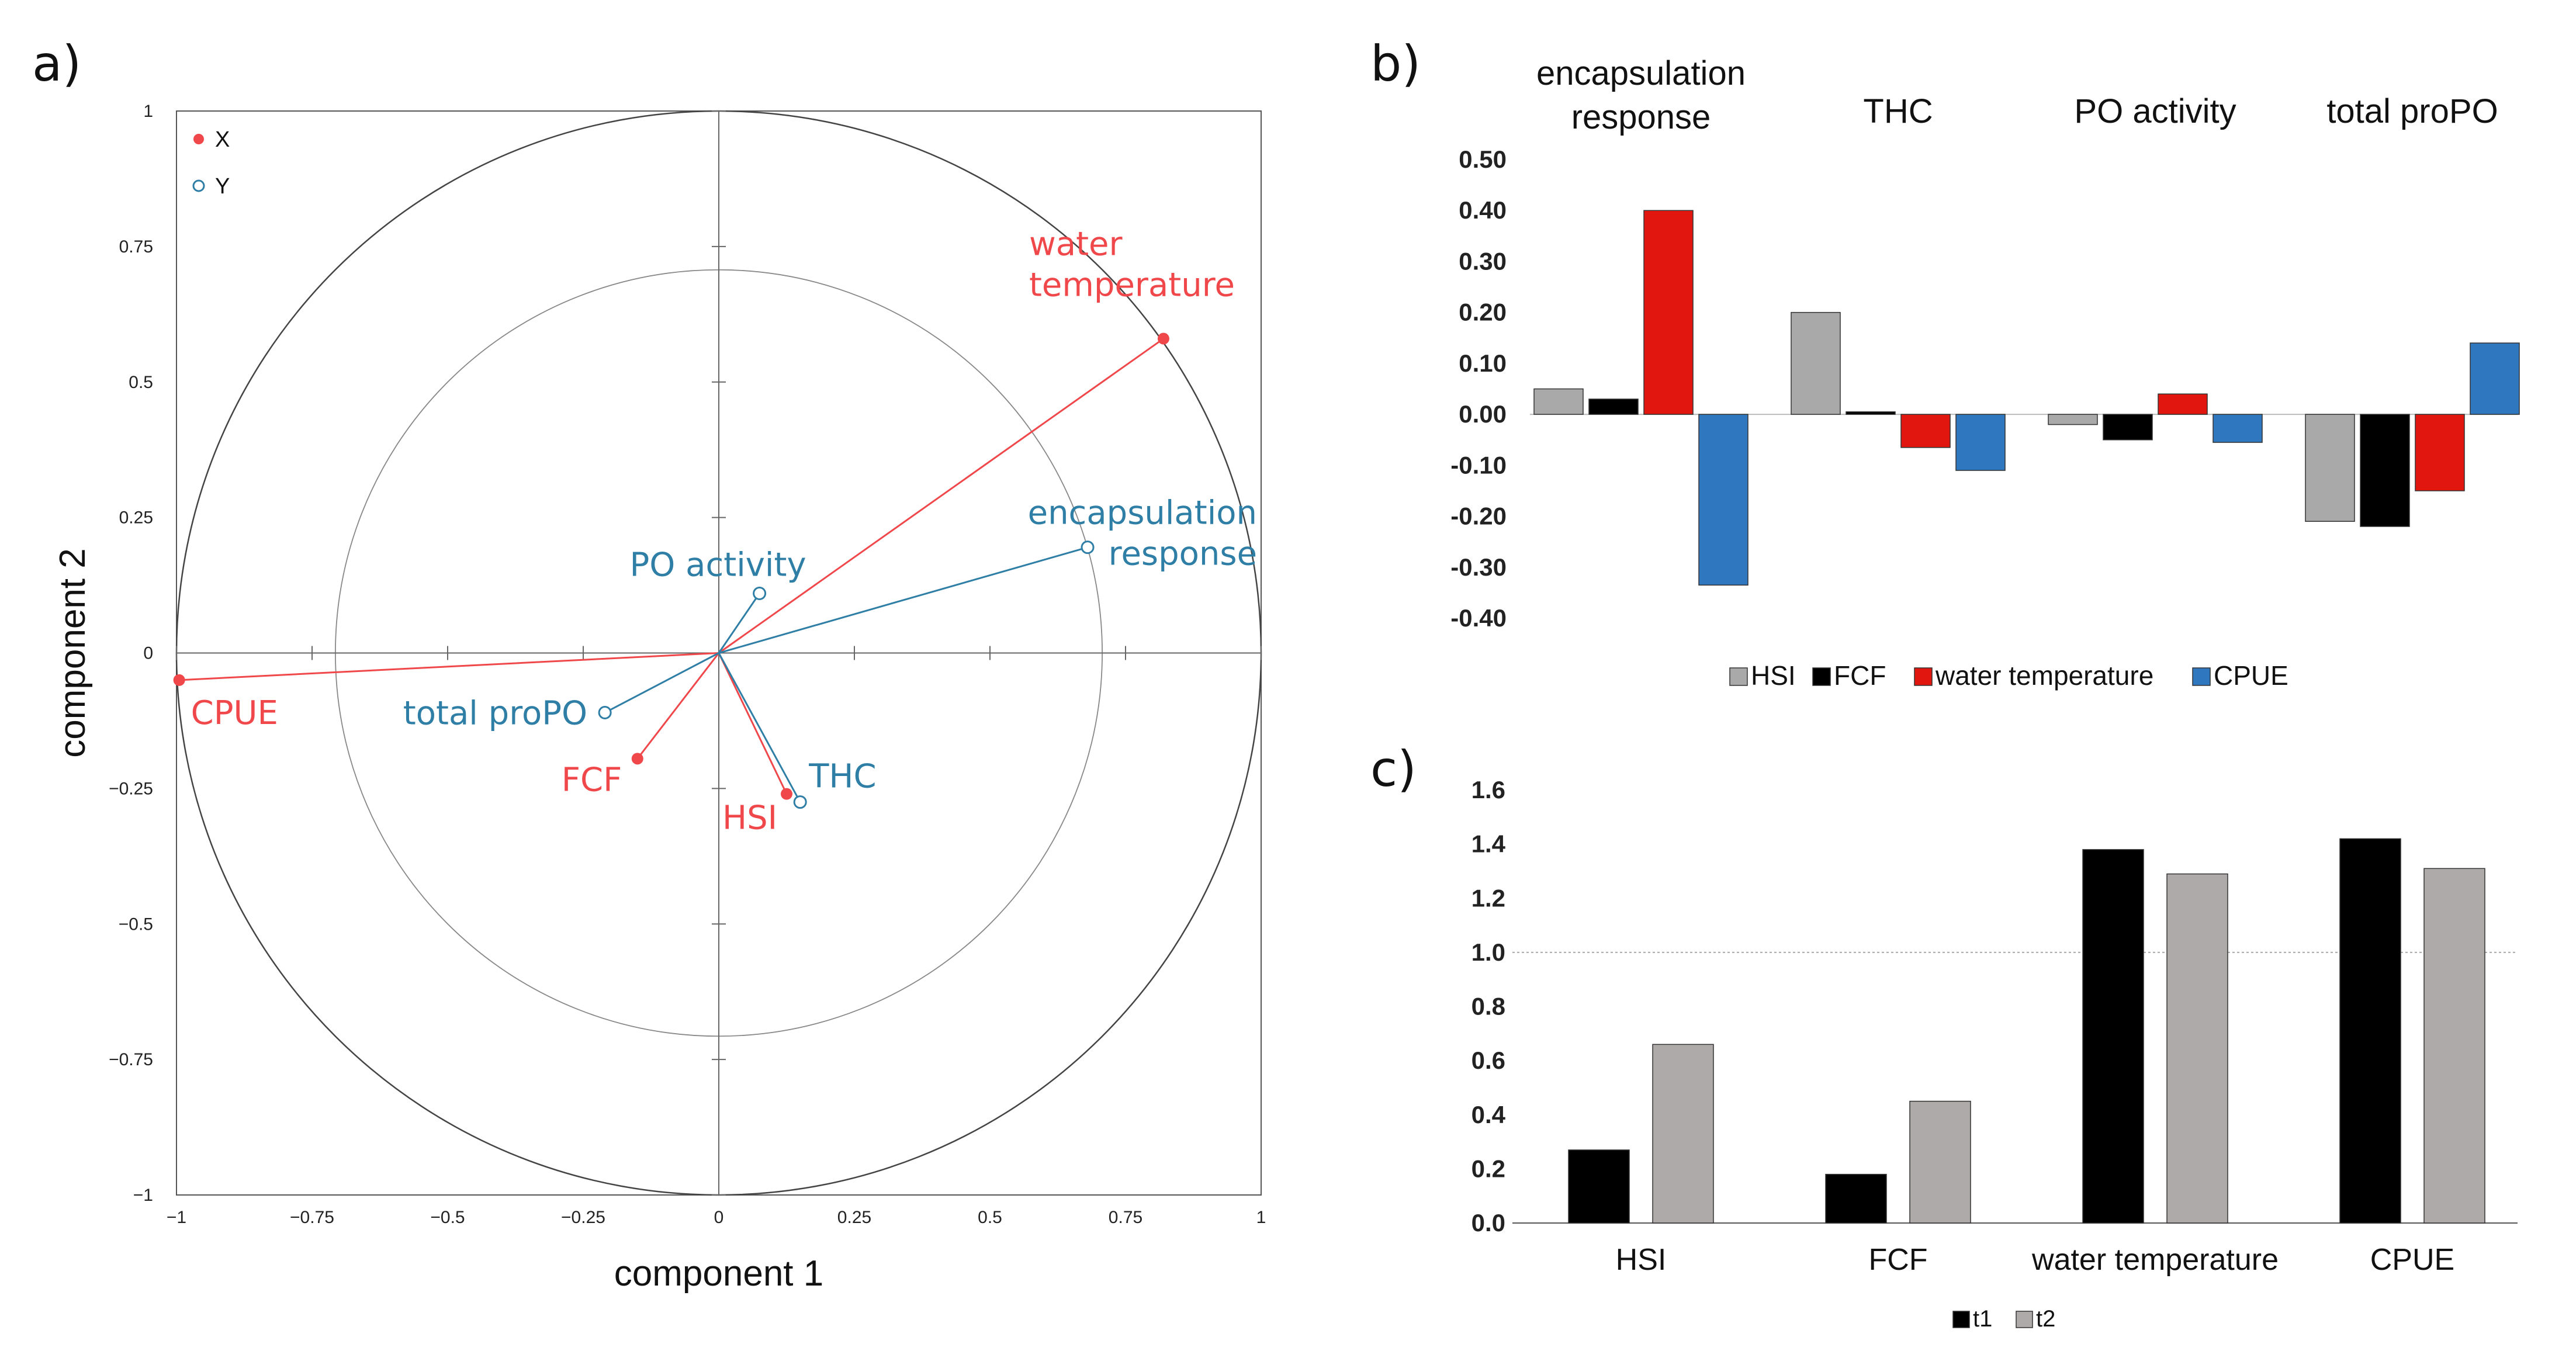 Image resolution: width=2576 pixels, height=1358 pixels. What do you see at coordinates (312, 1217) in the screenshot?
I see `x-tick-label: −0.75` at bounding box center [312, 1217].